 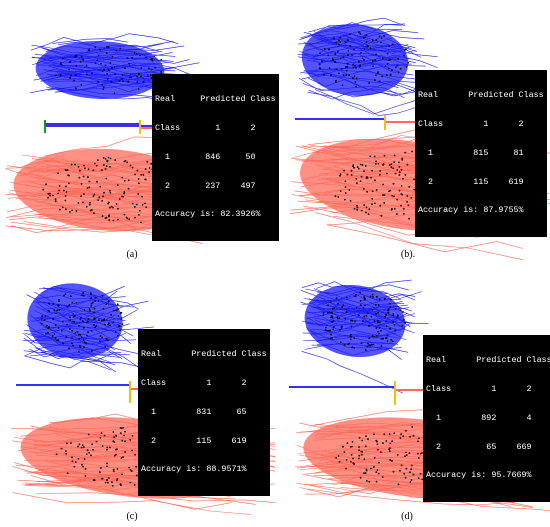 I want to click on cloud-fill, so click(x=75, y=321).